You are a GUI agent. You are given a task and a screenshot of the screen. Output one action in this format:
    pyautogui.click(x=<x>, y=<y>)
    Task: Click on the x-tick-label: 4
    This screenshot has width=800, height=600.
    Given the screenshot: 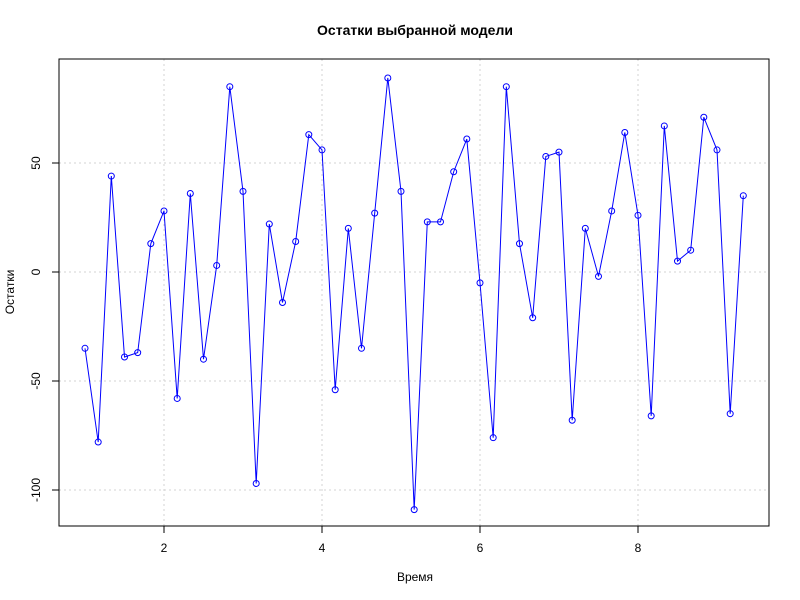 What is the action you would take?
    pyautogui.click(x=322, y=548)
    